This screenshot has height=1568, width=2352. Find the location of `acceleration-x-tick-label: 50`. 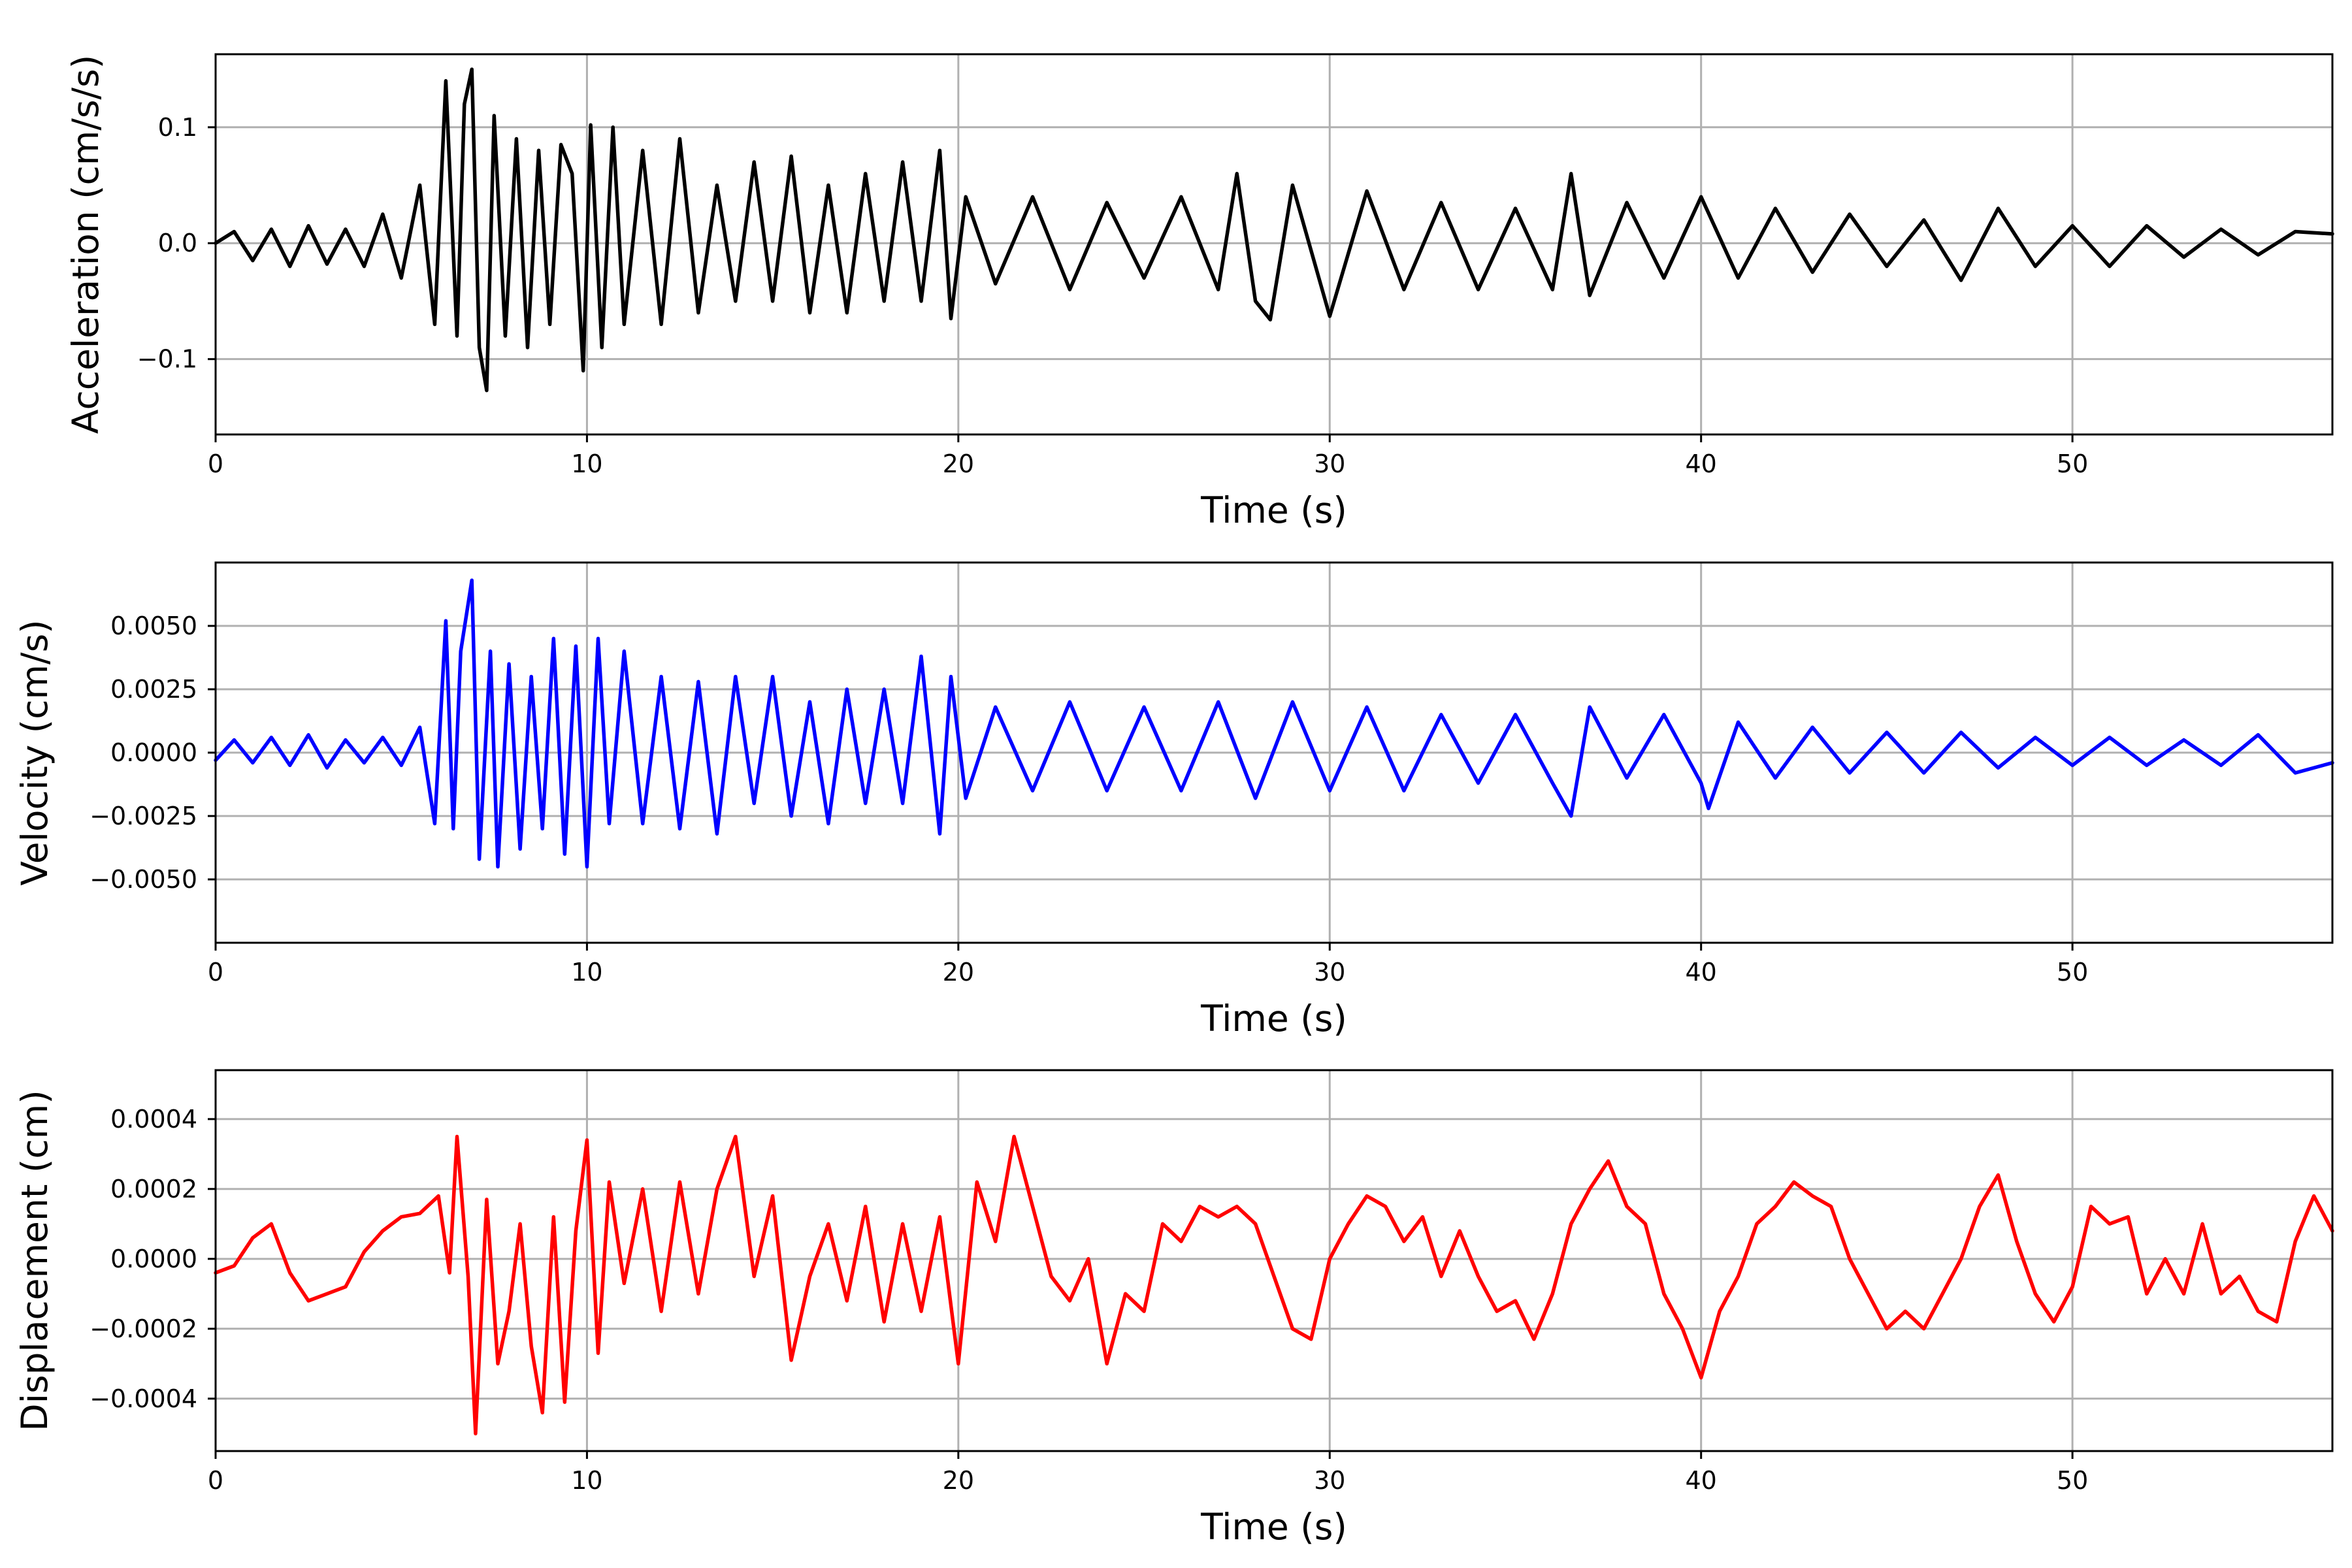

acceleration-x-tick-label: 50 is located at coordinates (2072, 463).